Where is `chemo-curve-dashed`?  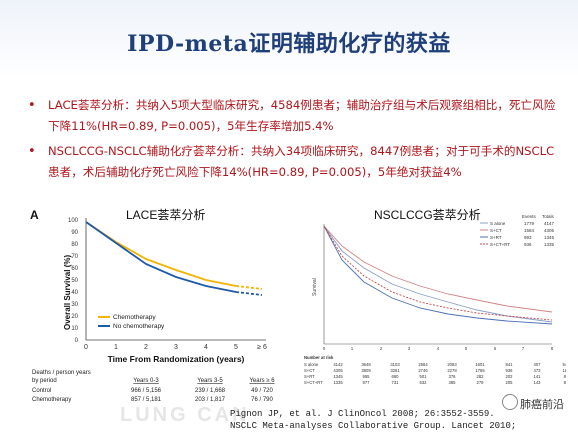 chemo-curve-dashed is located at coordinates (249, 287).